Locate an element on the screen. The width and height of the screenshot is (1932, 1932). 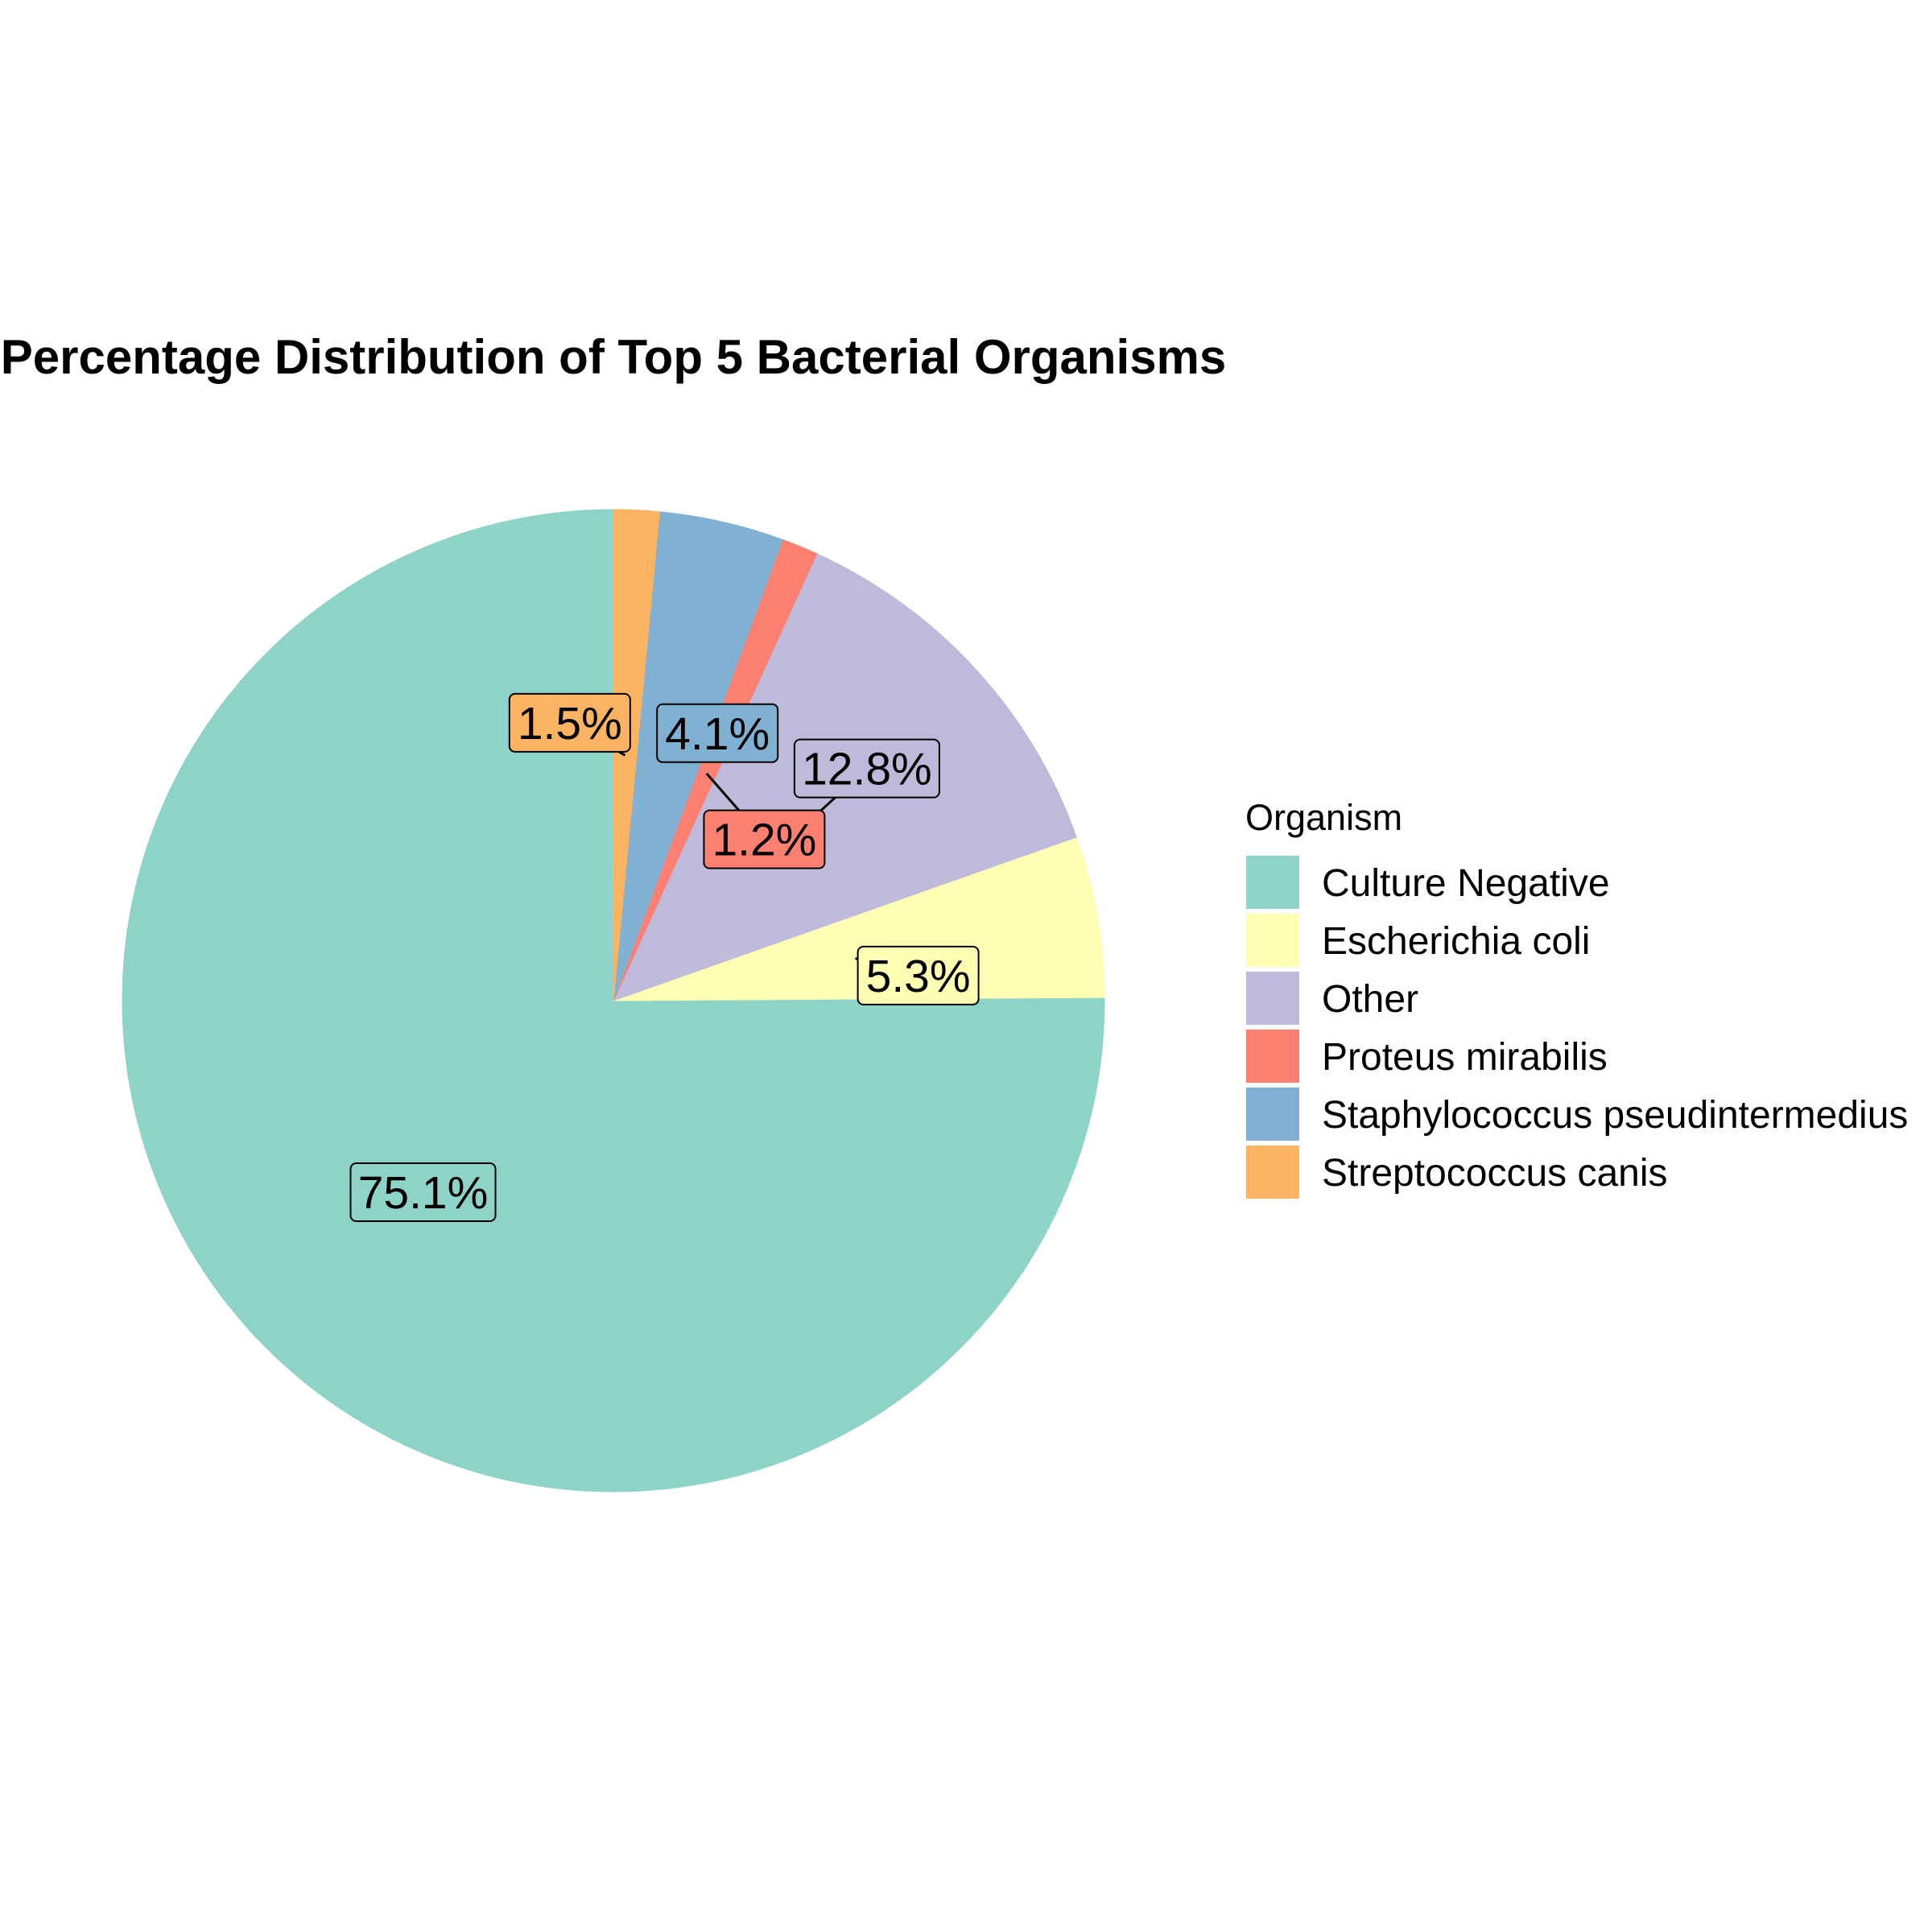
legend-label: Other is located at coordinates (1370, 999).